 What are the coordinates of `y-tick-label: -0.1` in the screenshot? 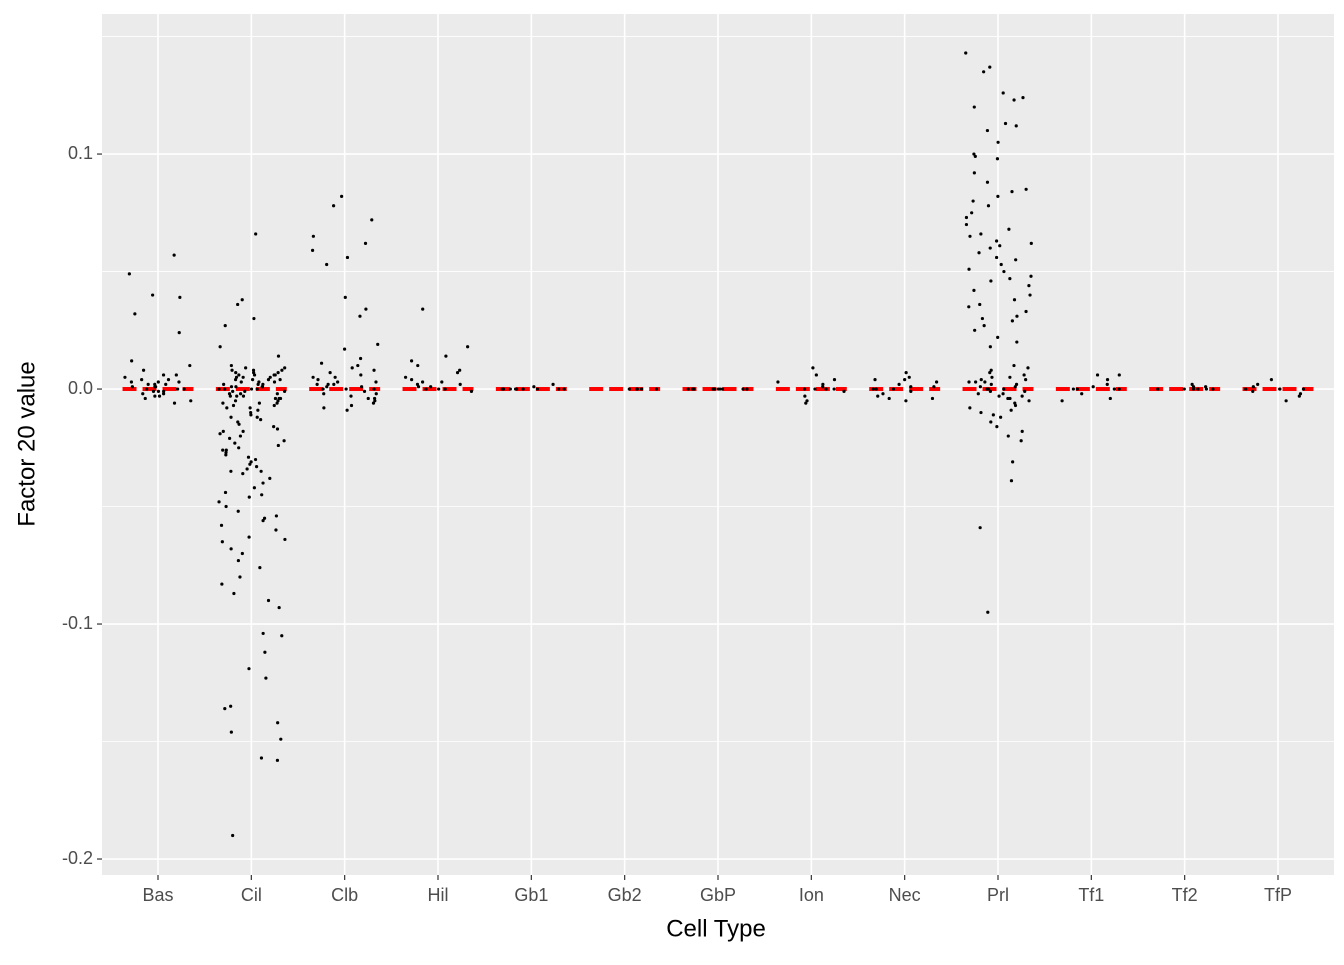 It's located at (77, 623).